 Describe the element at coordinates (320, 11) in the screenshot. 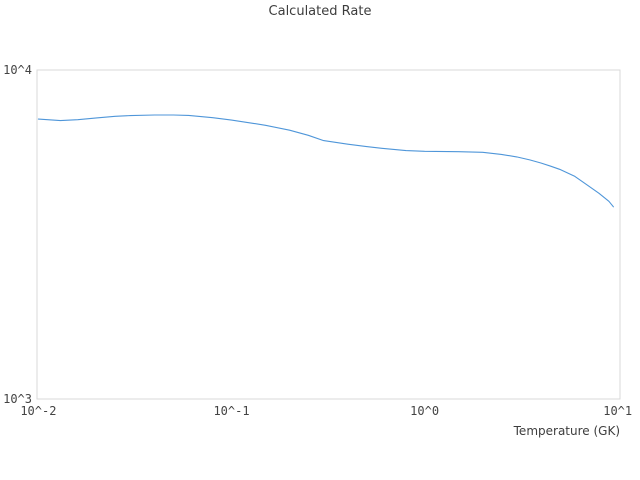

I see `chart-title: Calculated Rate` at that location.